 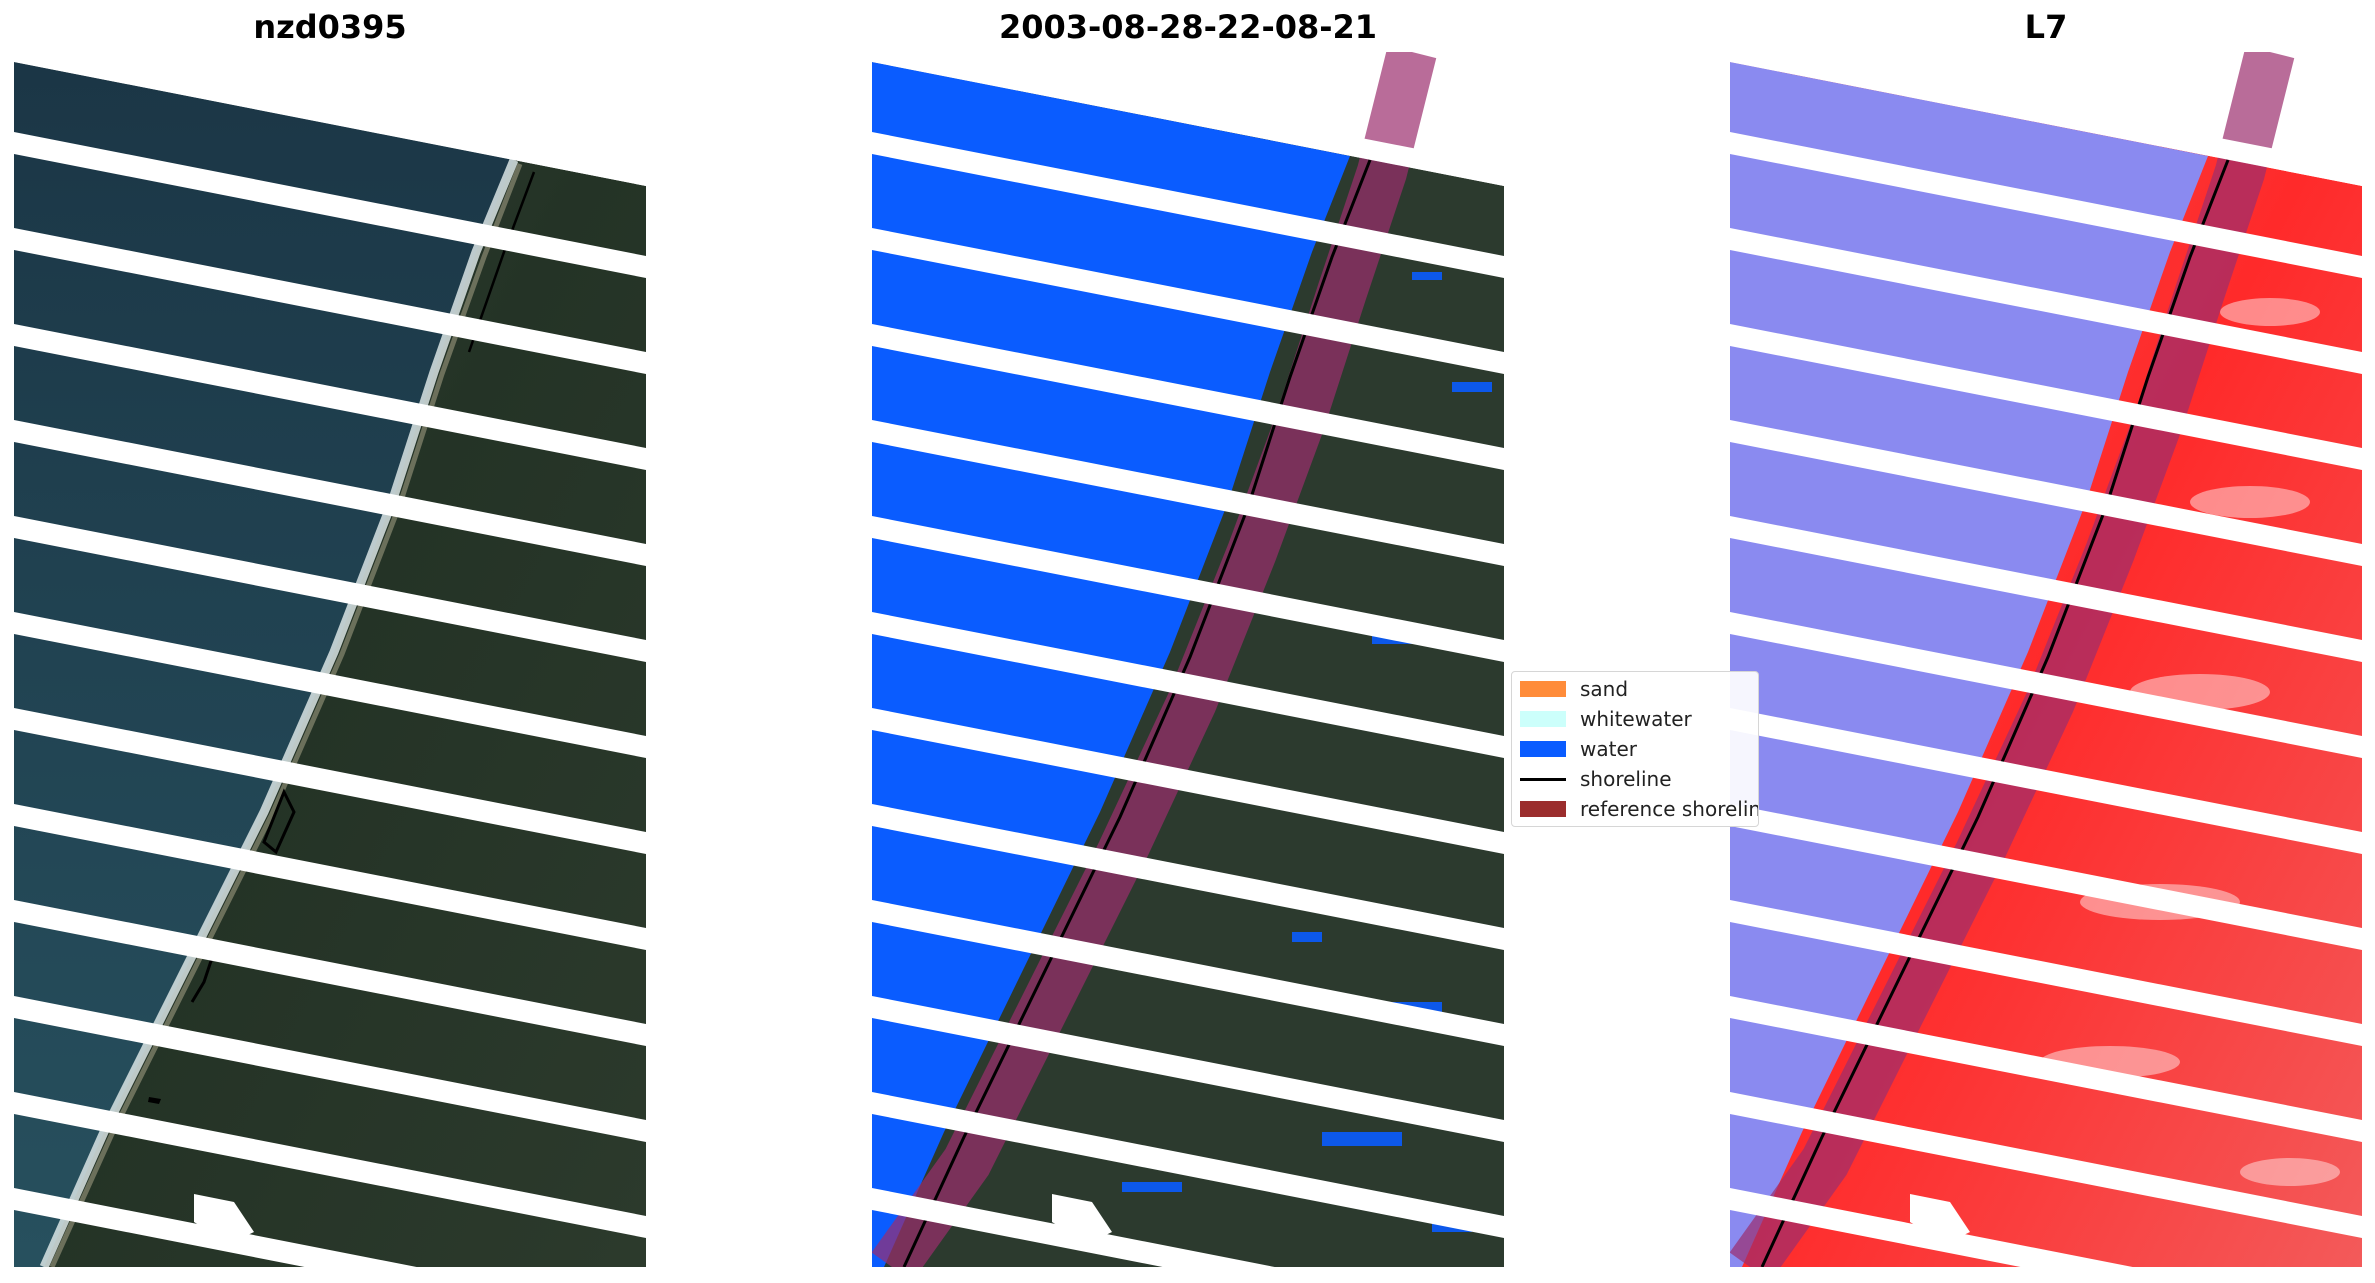 I want to click on legend-label-reference-shoreline: reference shoreline, so click(x=1669, y=809).